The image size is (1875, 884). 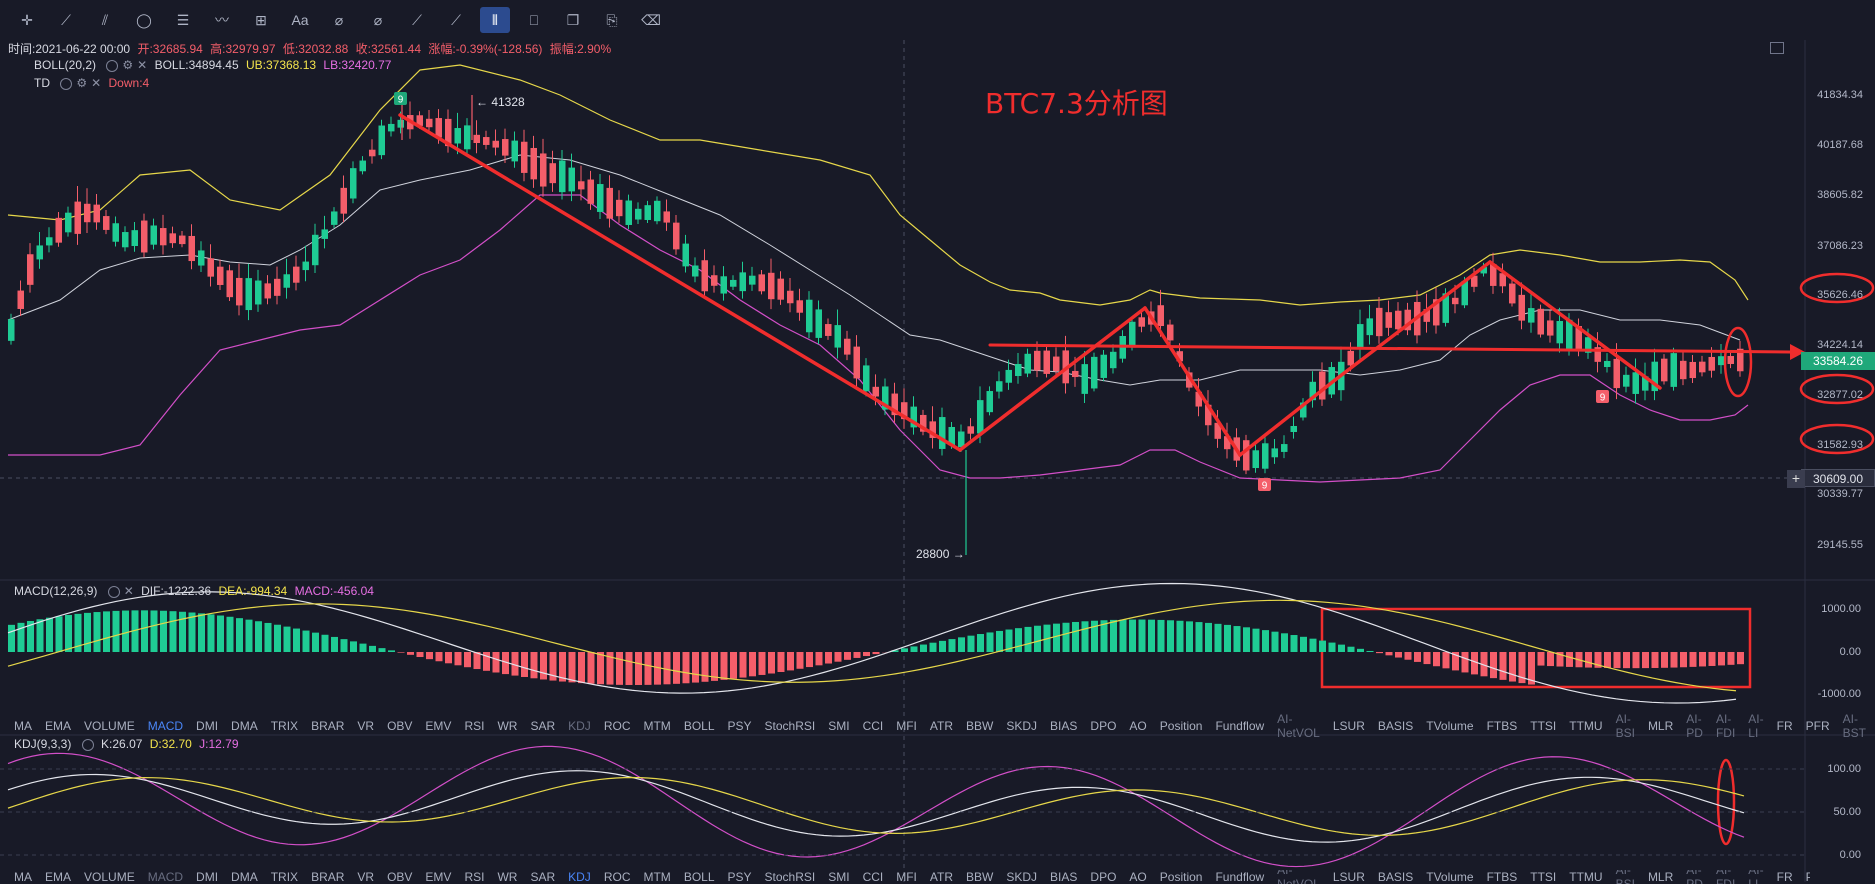 I want to click on indicator-tab-smi: SMI, so click(x=838, y=726).